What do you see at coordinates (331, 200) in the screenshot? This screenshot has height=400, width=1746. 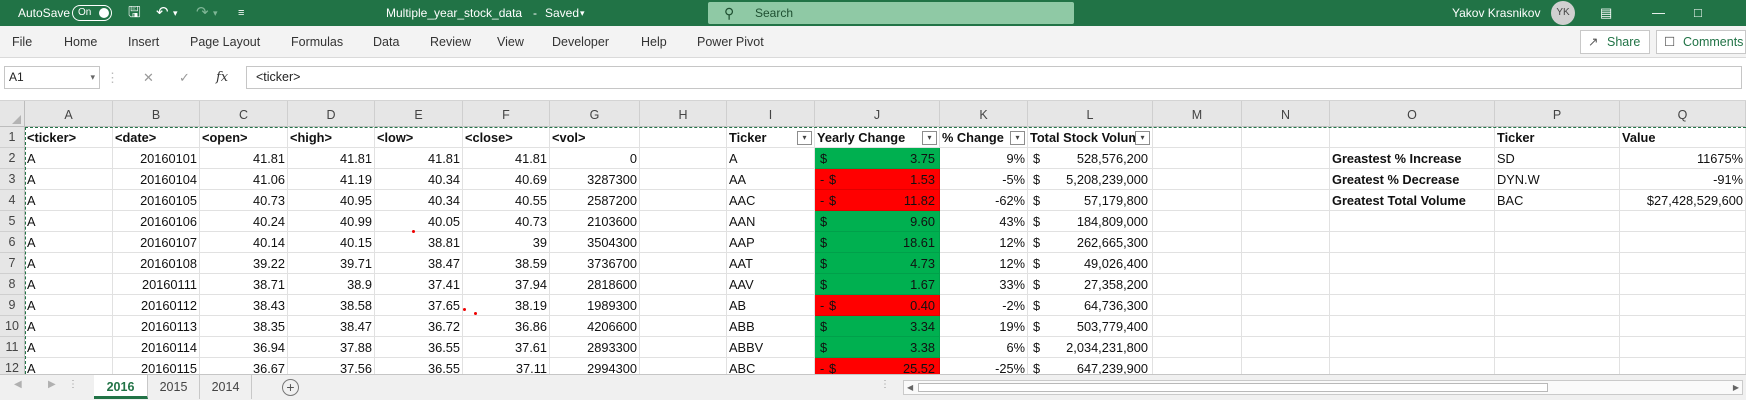 I see `value-cell: 40.95` at bounding box center [331, 200].